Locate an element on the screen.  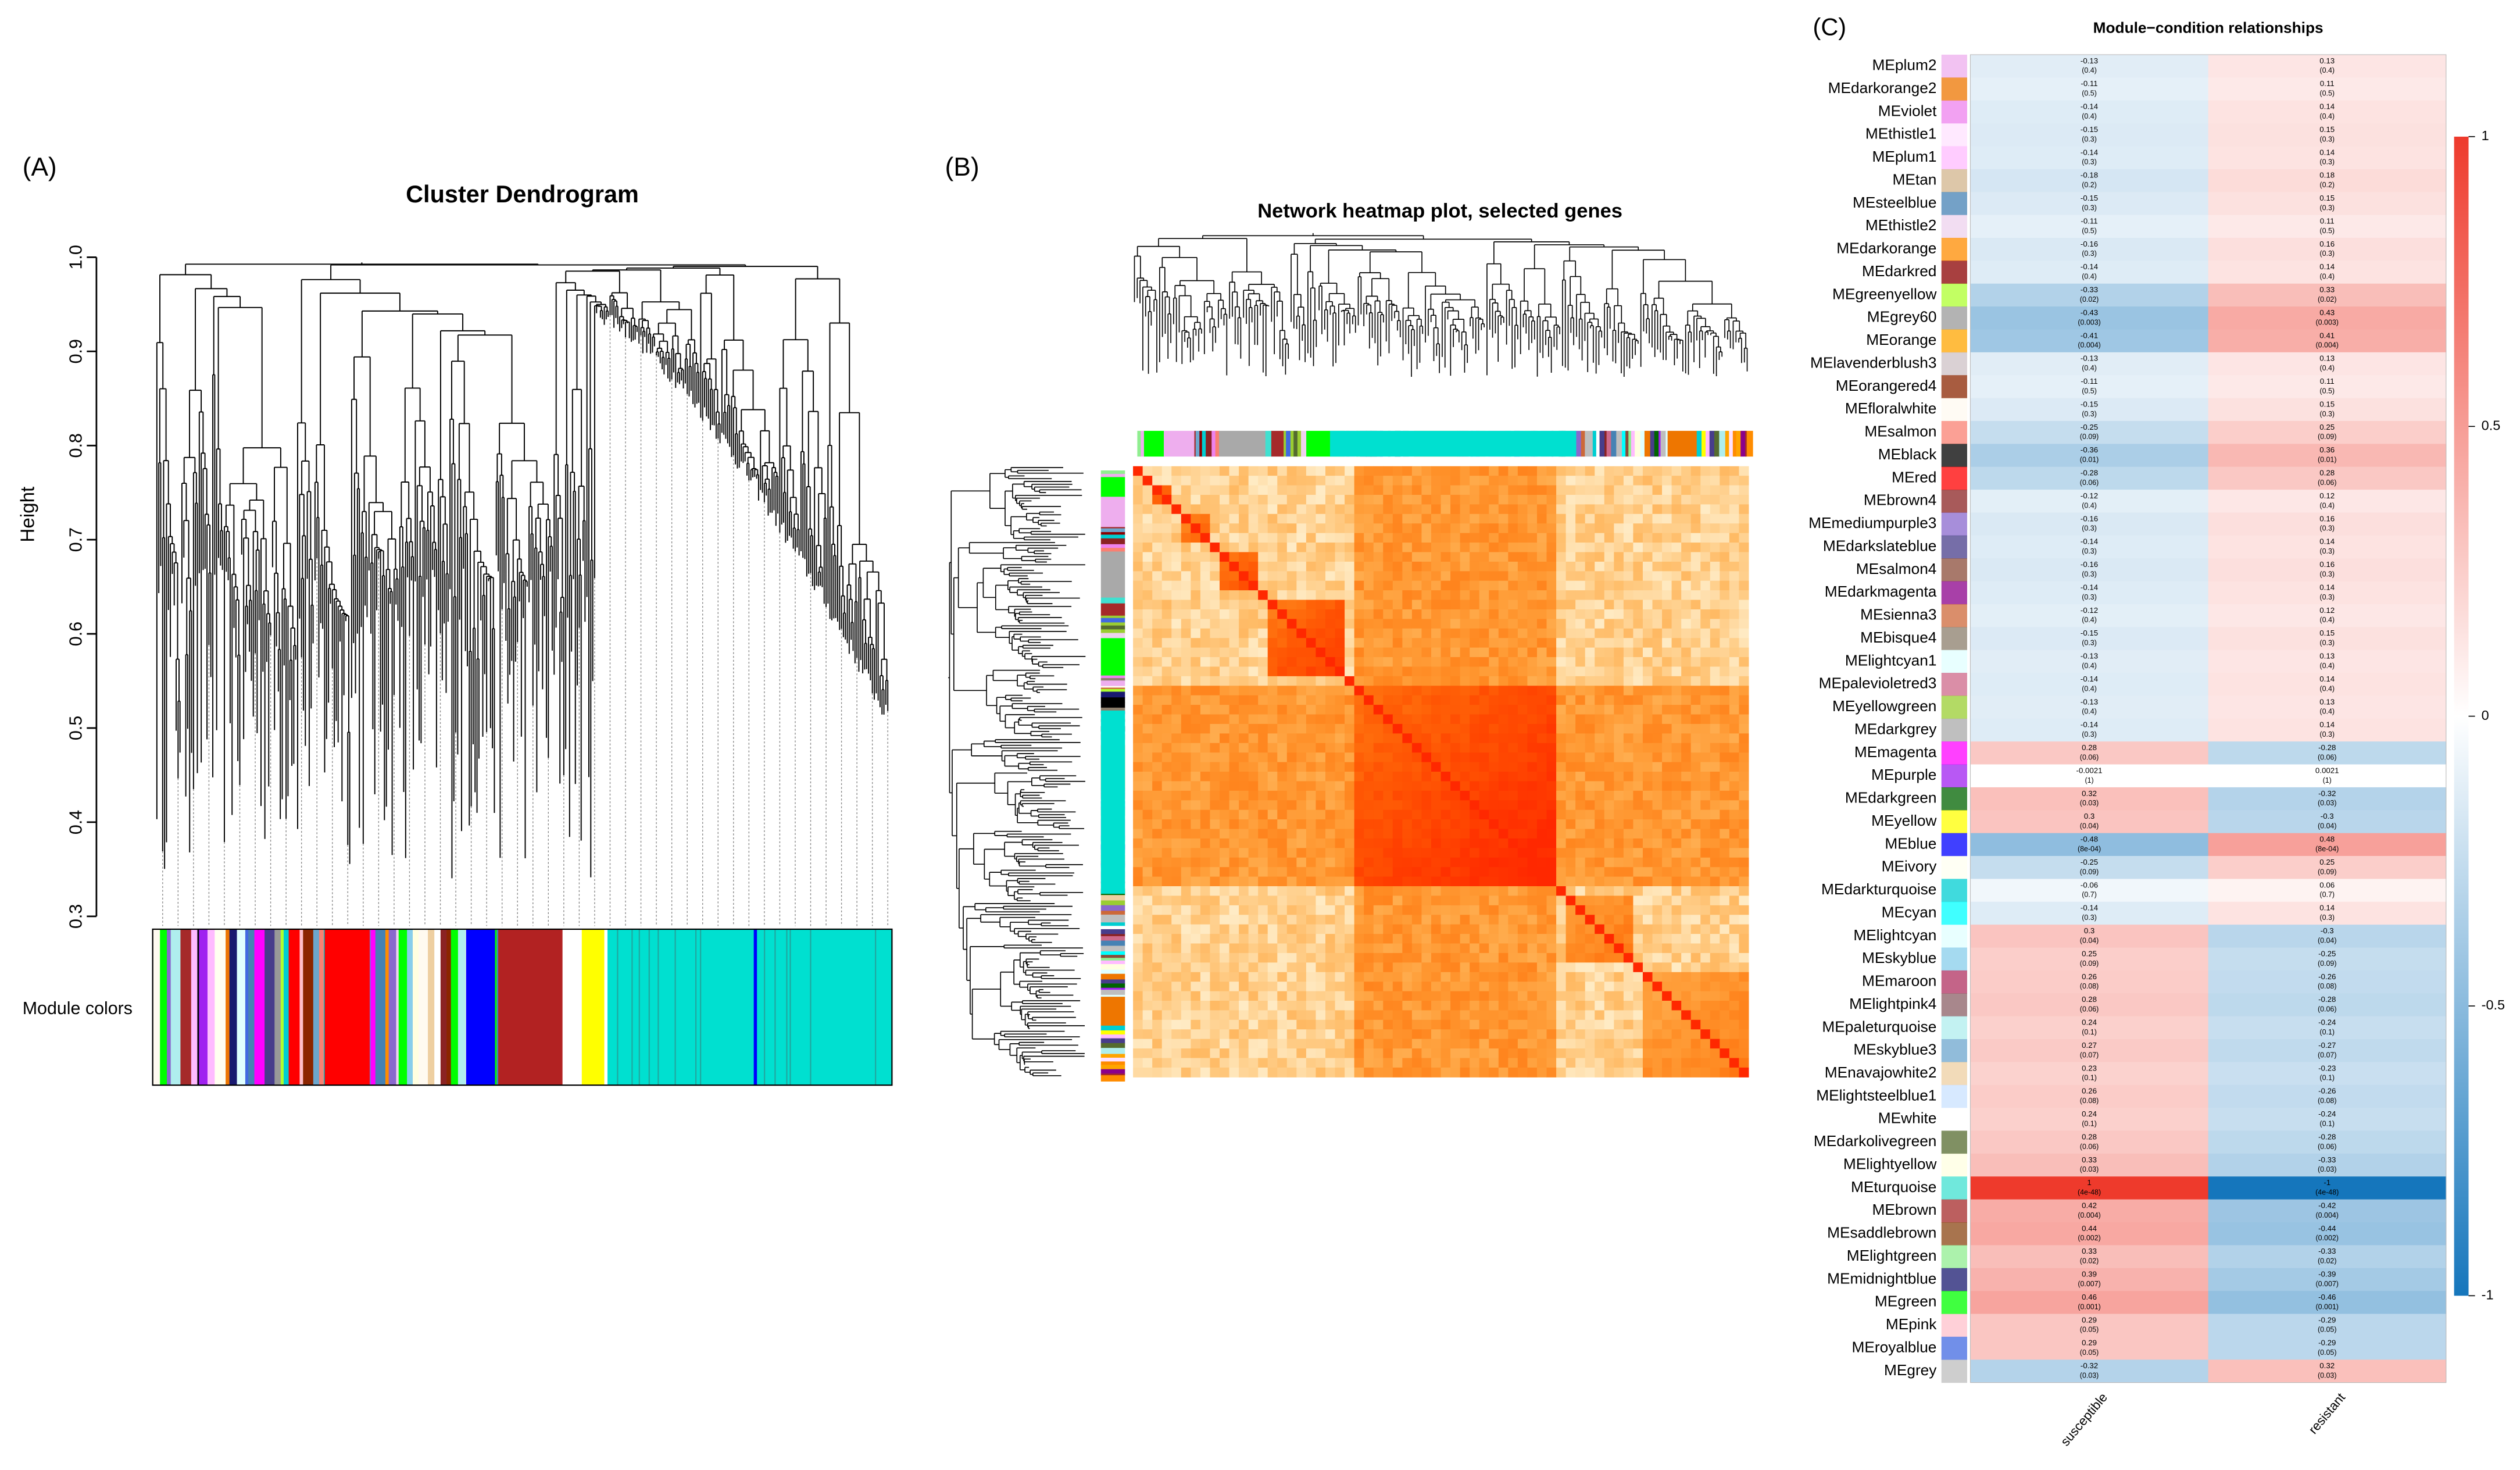
color-bar-tick-label: 1 is located at coordinates (2486, 135).